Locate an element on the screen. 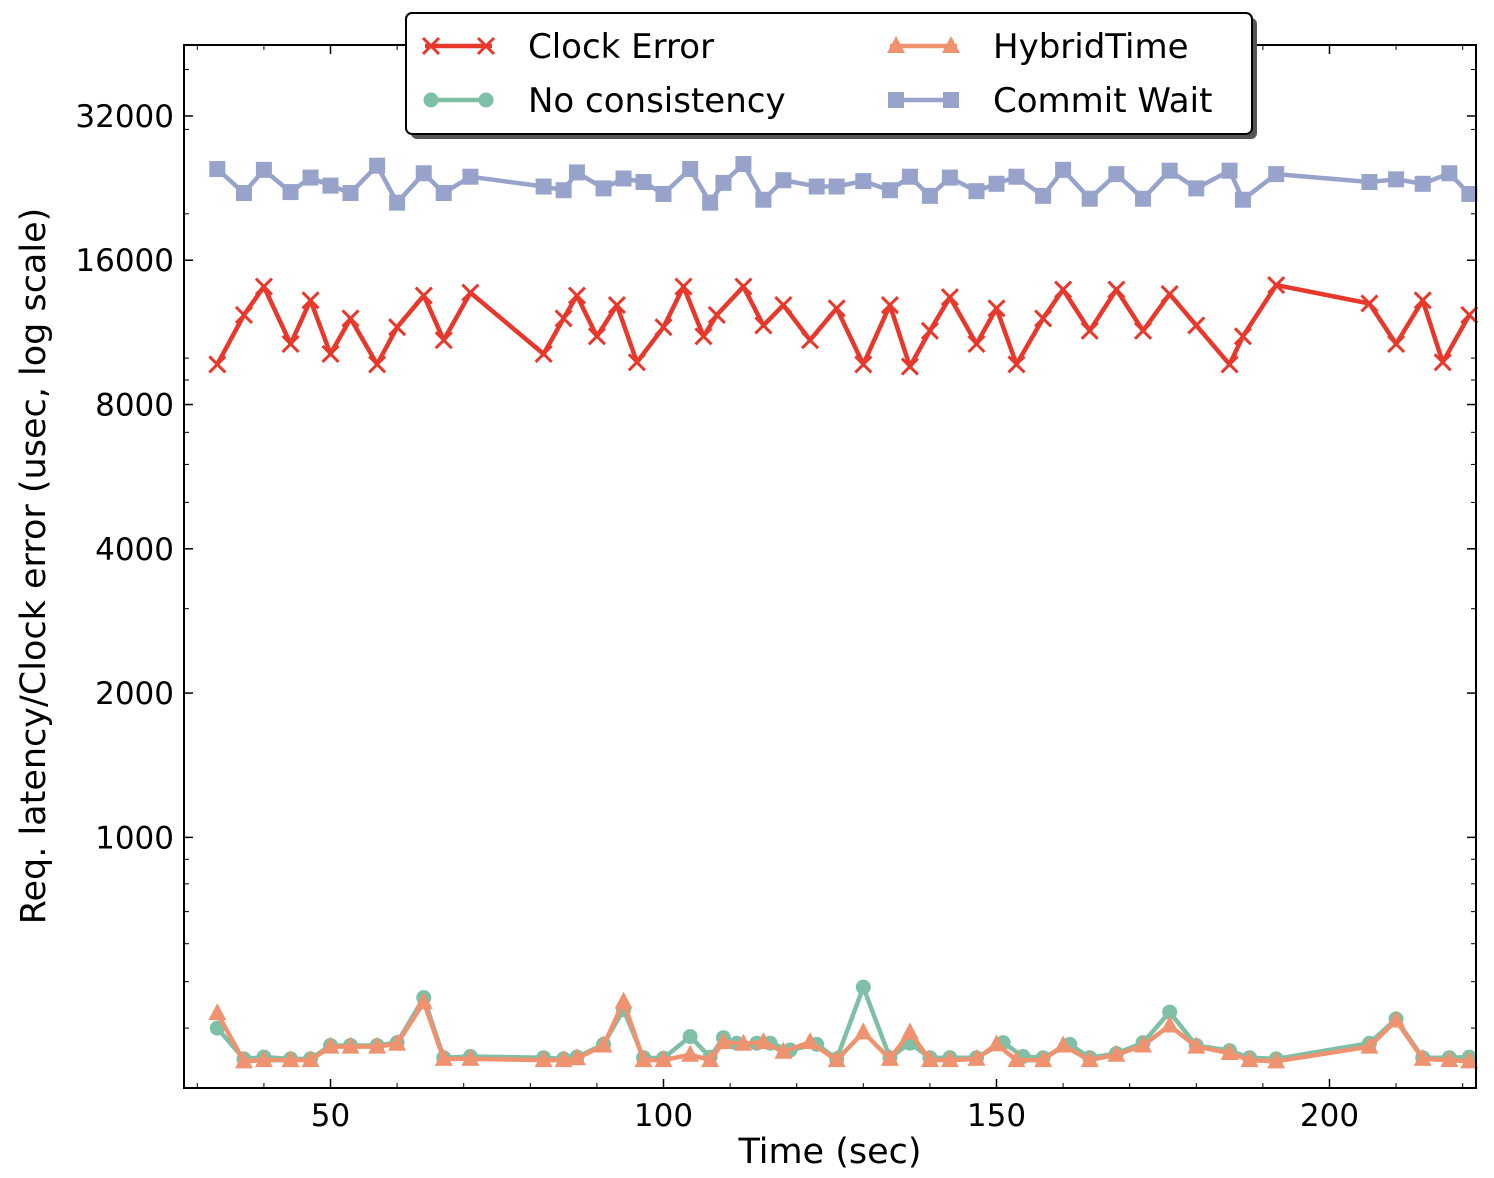 This screenshot has width=1494, height=1178. x-tick-label: 50 is located at coordinates (330, 1116).